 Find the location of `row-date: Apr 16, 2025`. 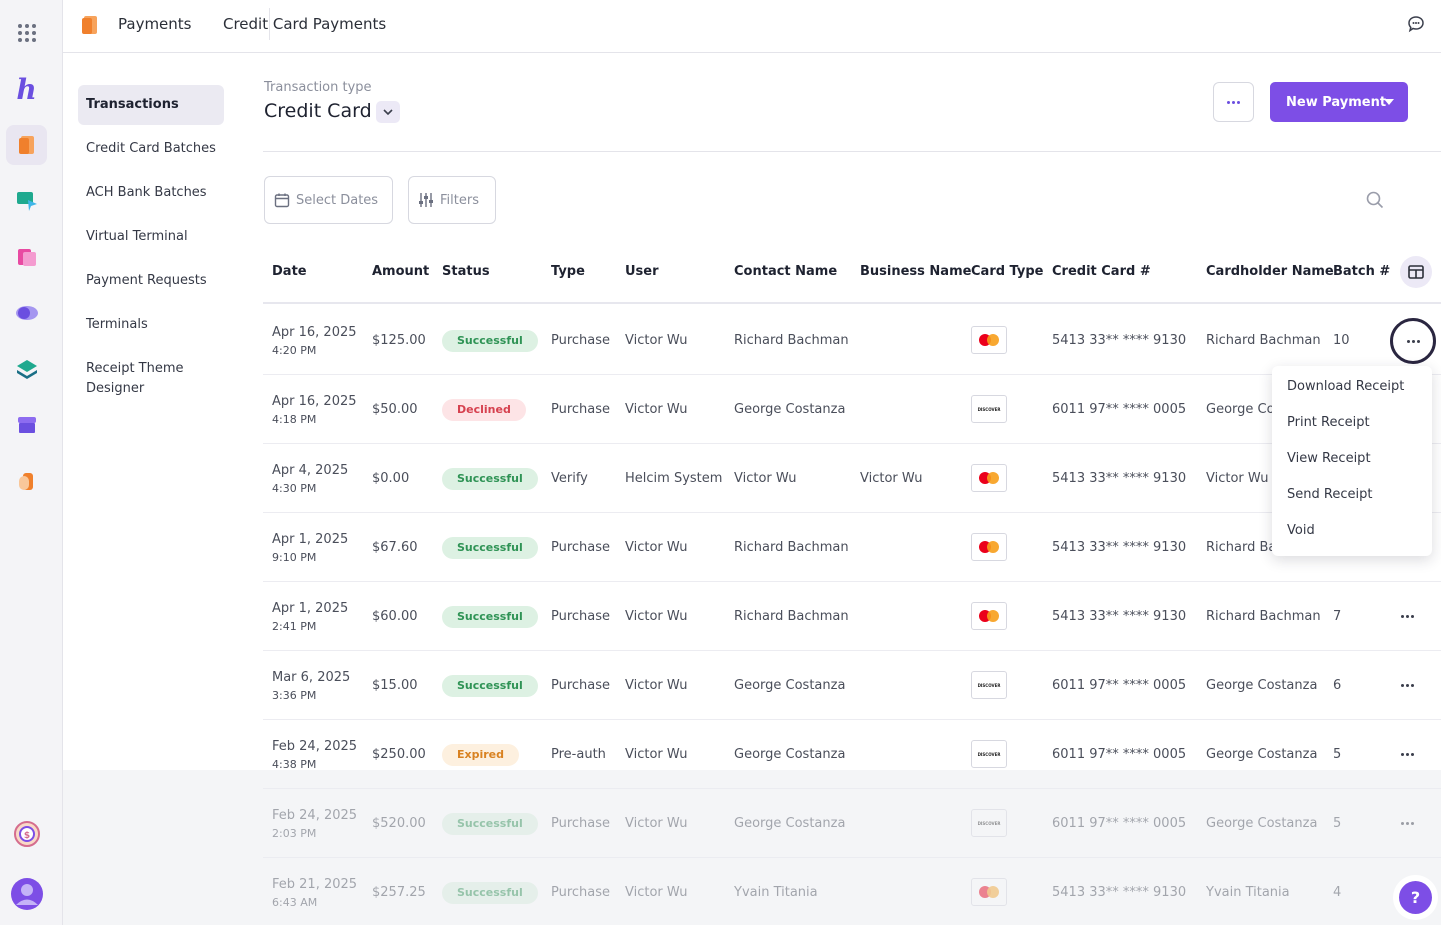

row-date: Apr 16, 2025 is located at coordinates (314, 401).